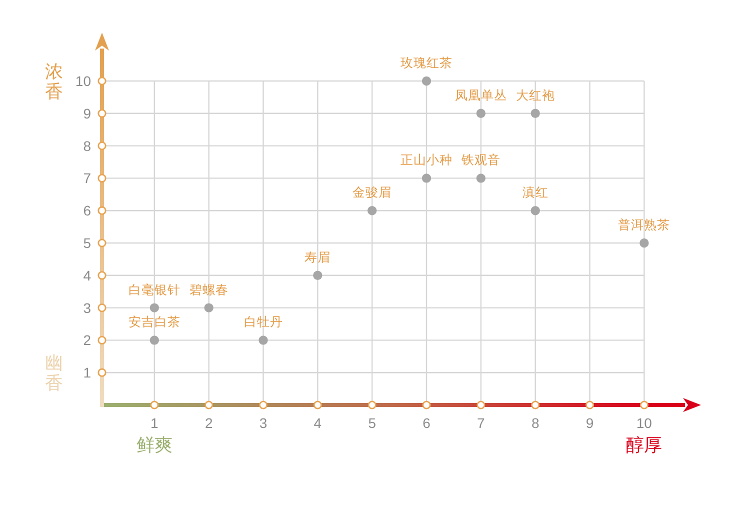 The height and width of the screenshot is (520, 750). What do you see at coordinates (87, 243) in the screenshot?
I see `y-tick-label: 5` at bounding box center [87, 243].